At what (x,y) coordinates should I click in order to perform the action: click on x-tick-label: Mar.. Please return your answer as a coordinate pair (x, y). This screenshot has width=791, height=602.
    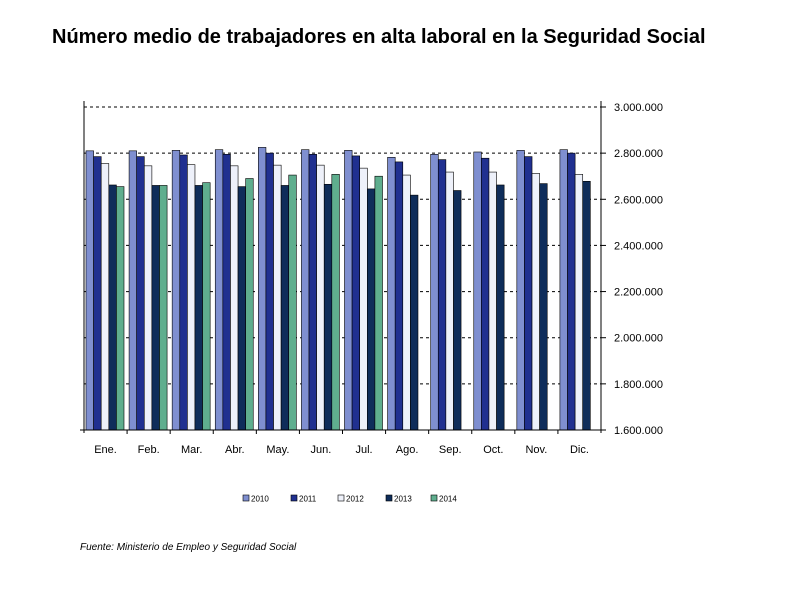
    Looking at the image, I should click on (191, 450).